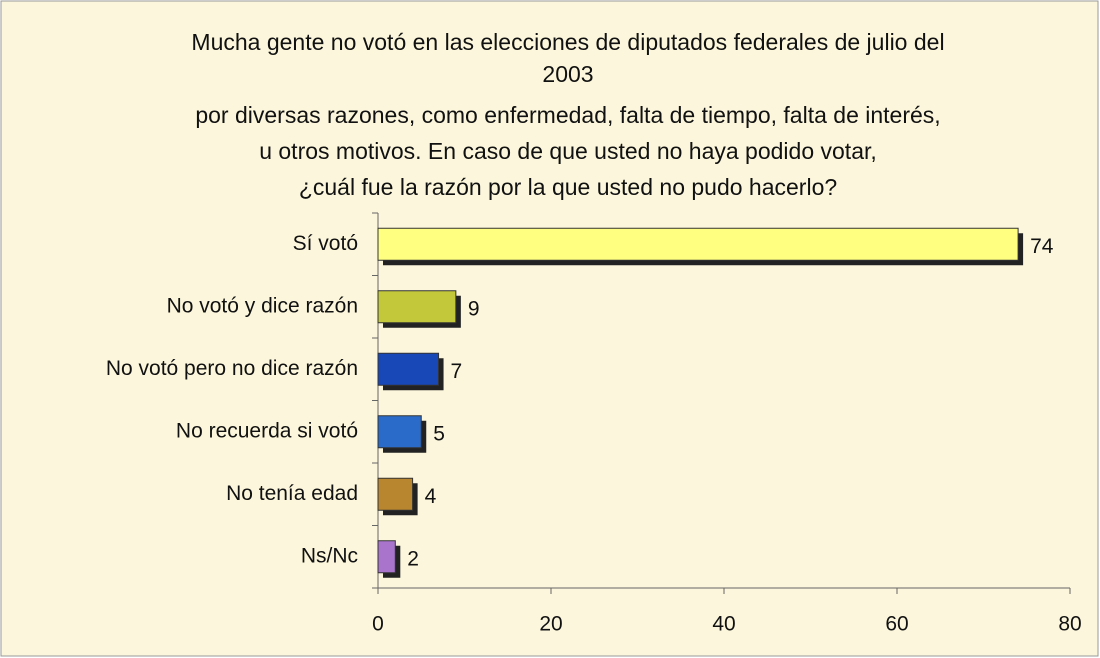  I want to click on value-label: 5, so click(439, 433).